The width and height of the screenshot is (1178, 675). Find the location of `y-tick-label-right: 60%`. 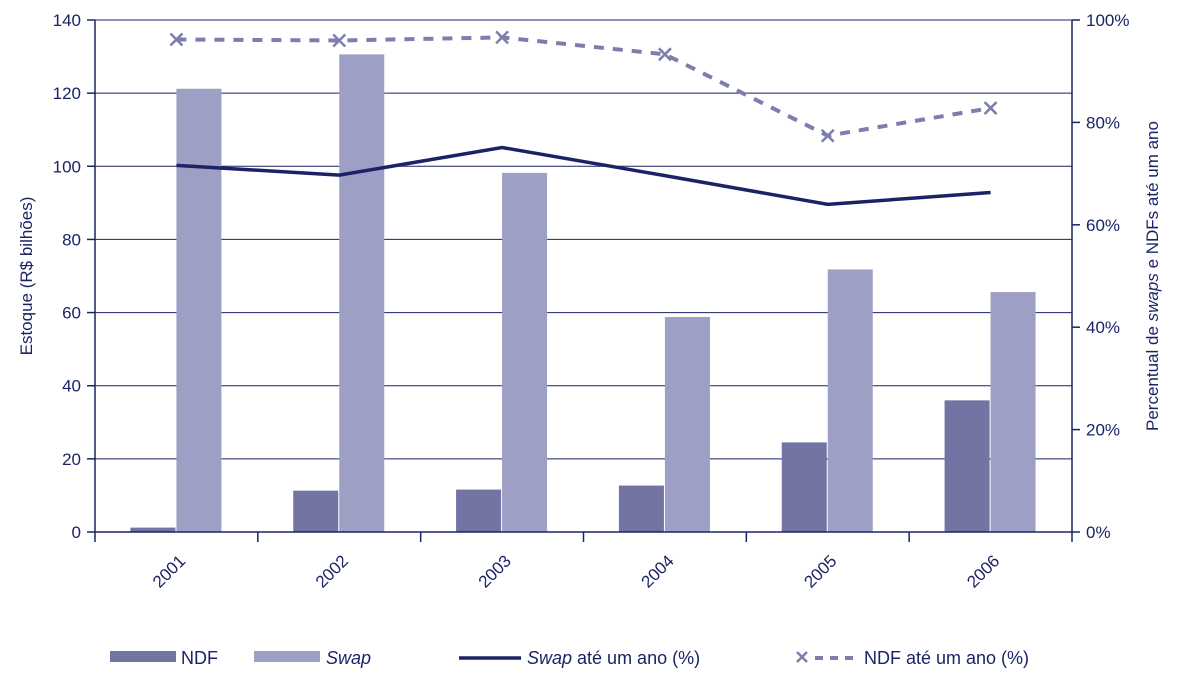

y-tick-label-right: 60% is located at coordinates (1103, 225).